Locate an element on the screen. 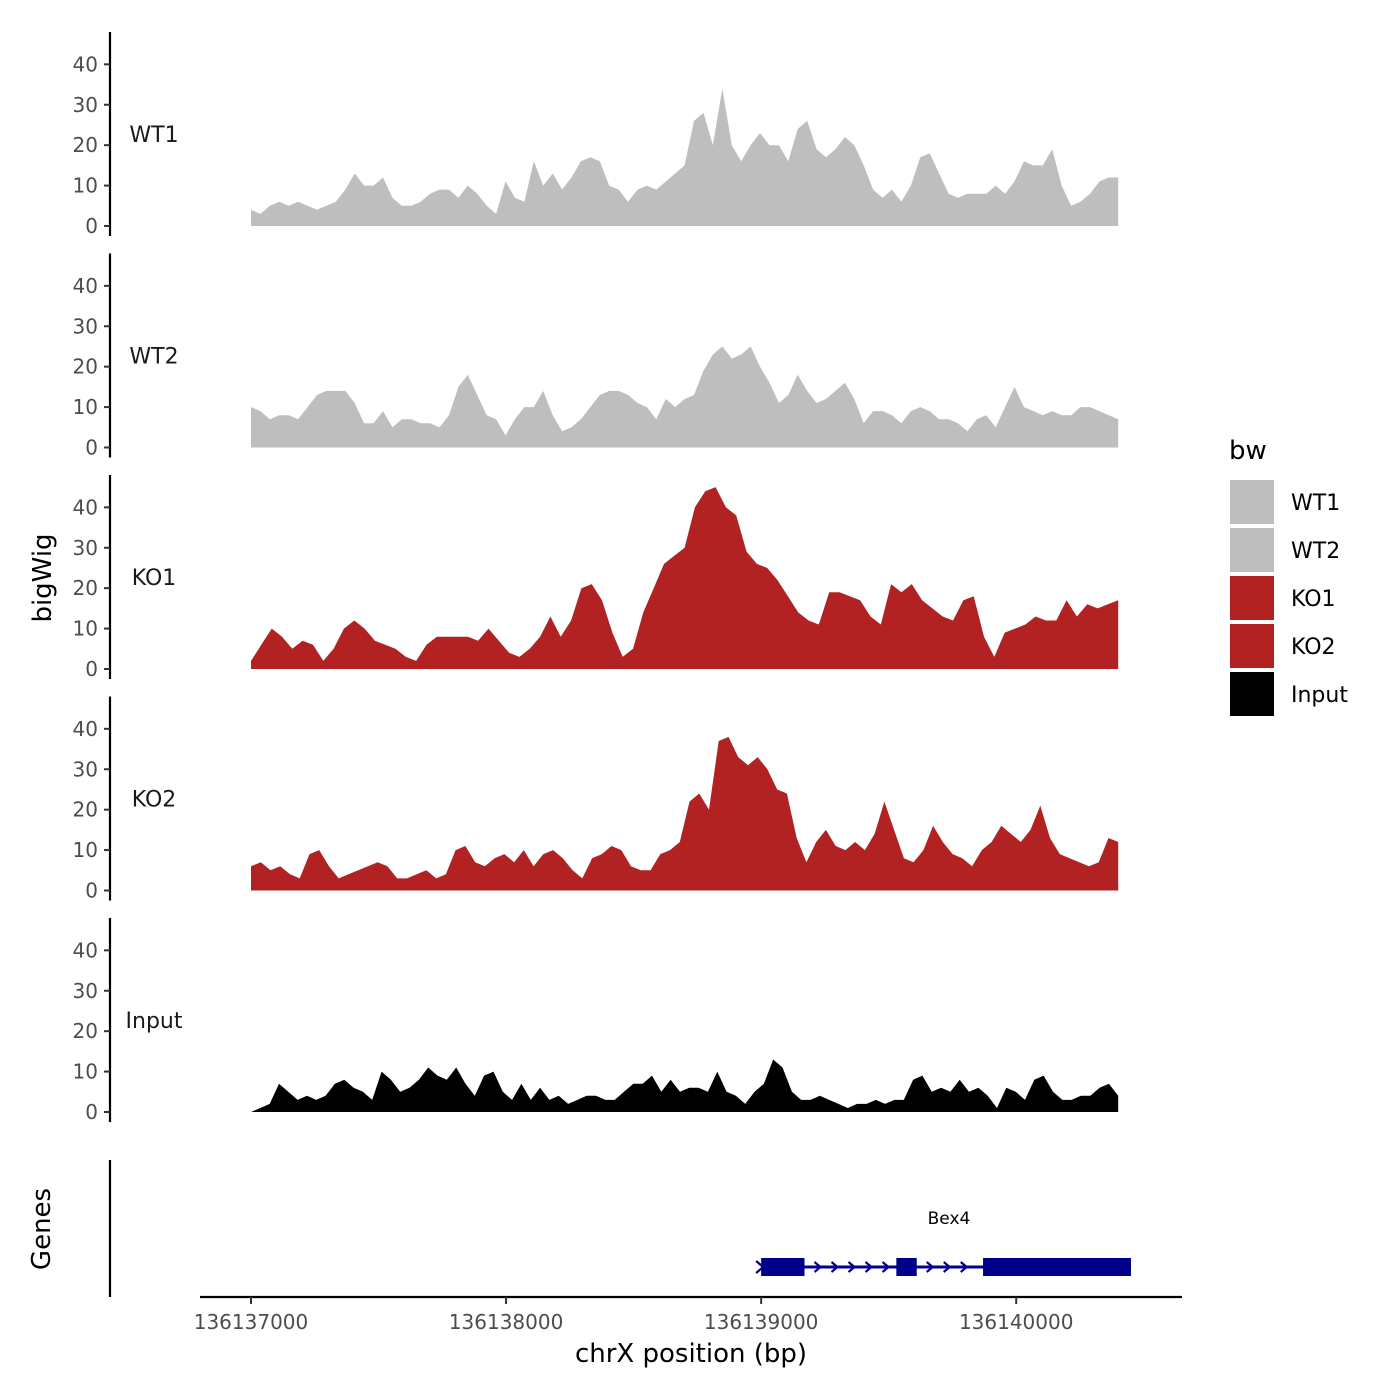 The image size is (1400, 1400). gene-track-title: Genes is located at coordinates (42, 1229).